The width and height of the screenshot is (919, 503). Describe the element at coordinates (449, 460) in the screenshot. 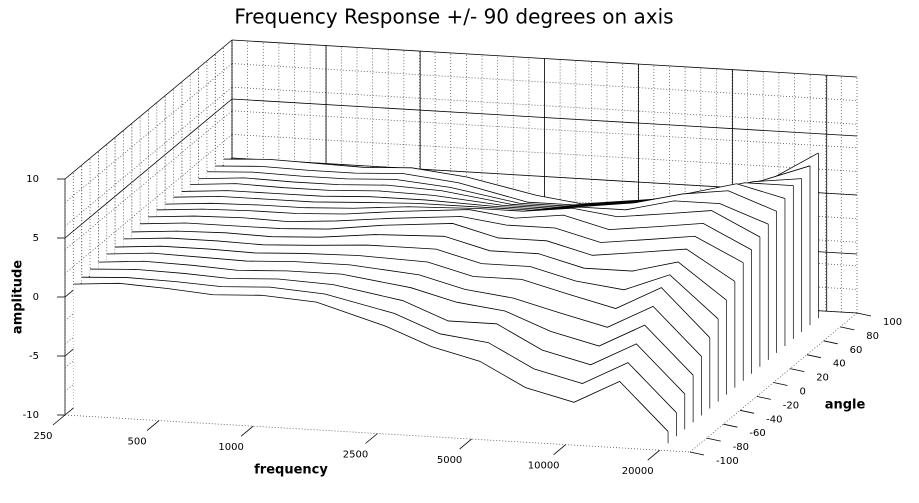

I see `x-tick-label: 5000` at that location.